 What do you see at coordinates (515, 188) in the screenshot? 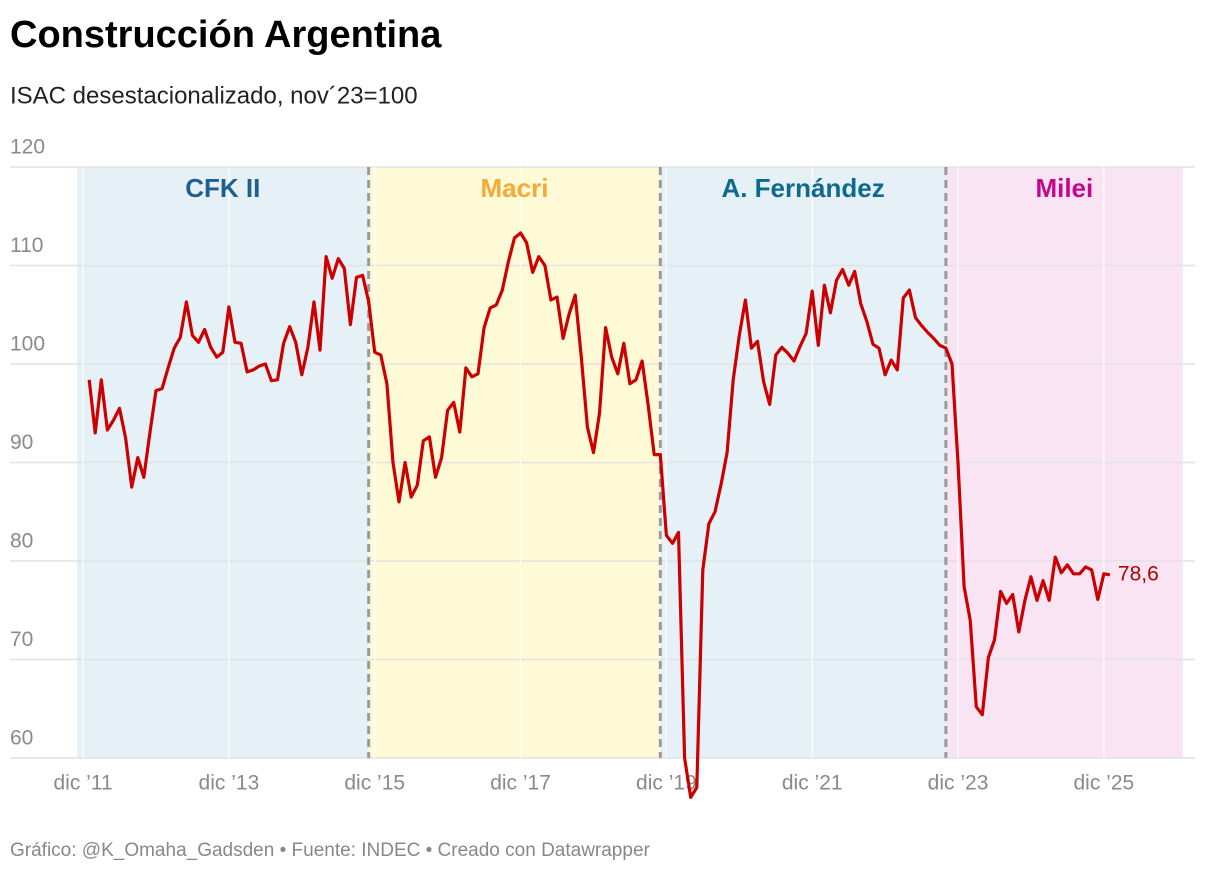
I see `period-label: Macri` at bounding box center [515, 188].